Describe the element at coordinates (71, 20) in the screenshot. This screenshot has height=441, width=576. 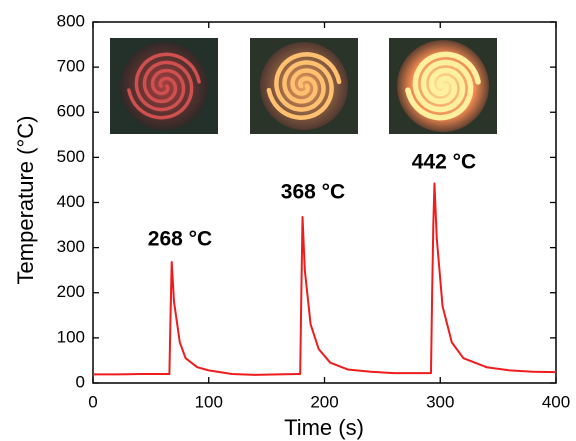
I see `y-tick-label: 800` at that location.